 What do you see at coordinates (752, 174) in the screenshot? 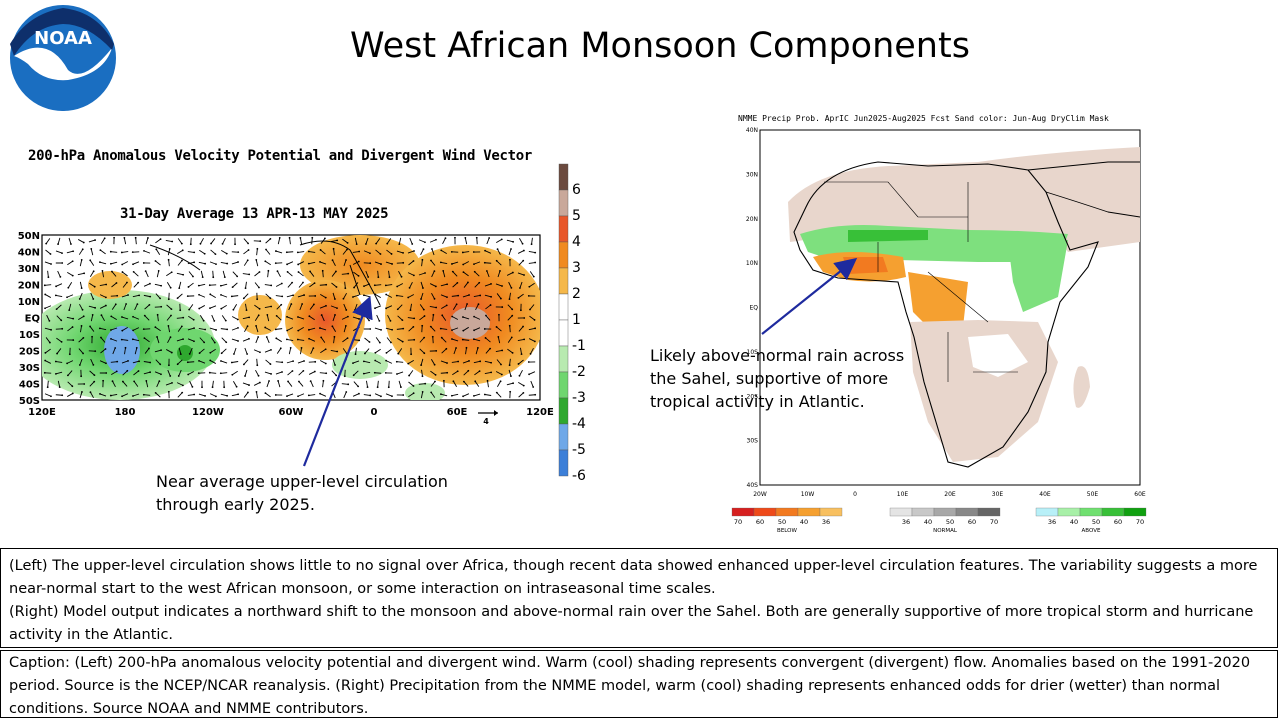
I see `right-y-tick: 30N` at bounding box center [752, 174].